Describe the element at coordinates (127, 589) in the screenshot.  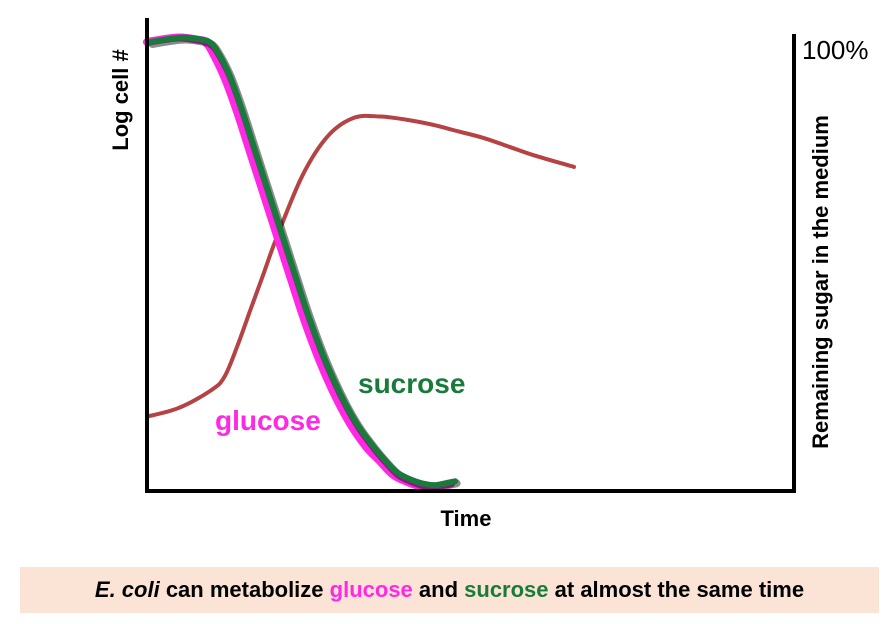
I see `caption-organism: E. coli` at that location.